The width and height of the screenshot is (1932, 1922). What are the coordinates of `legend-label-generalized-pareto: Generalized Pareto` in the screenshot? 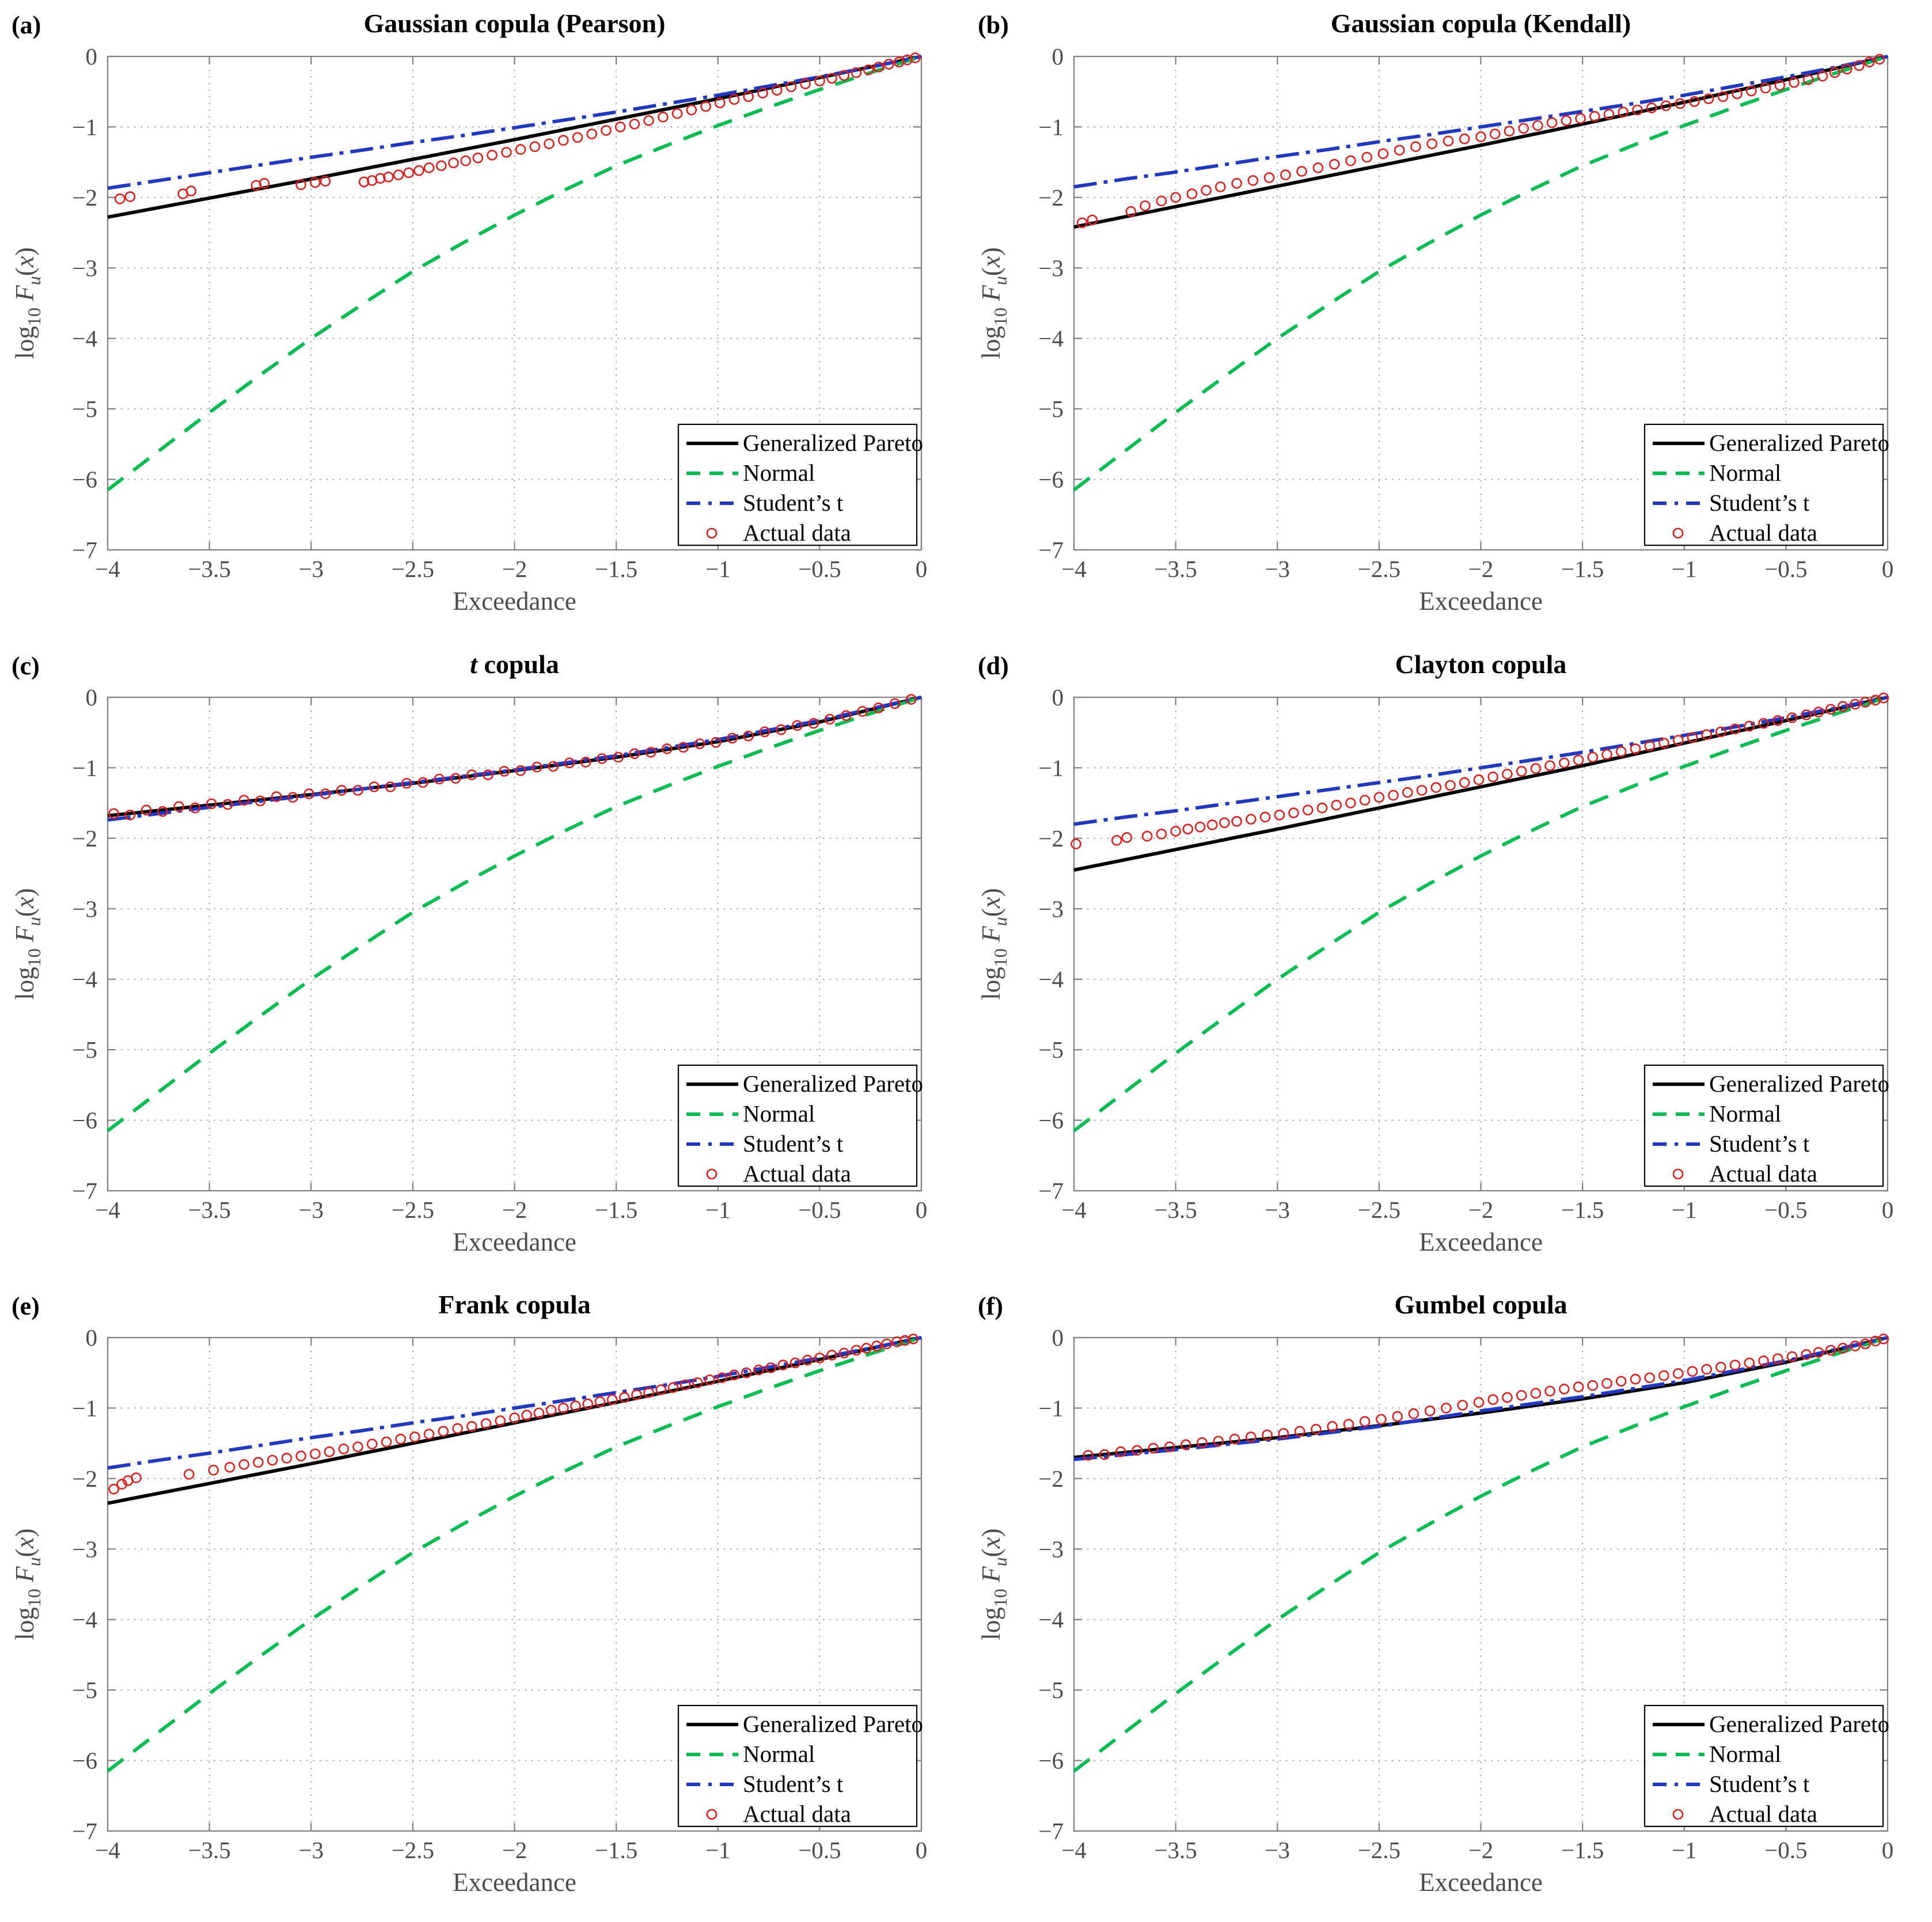 It's located at (1799, 443).